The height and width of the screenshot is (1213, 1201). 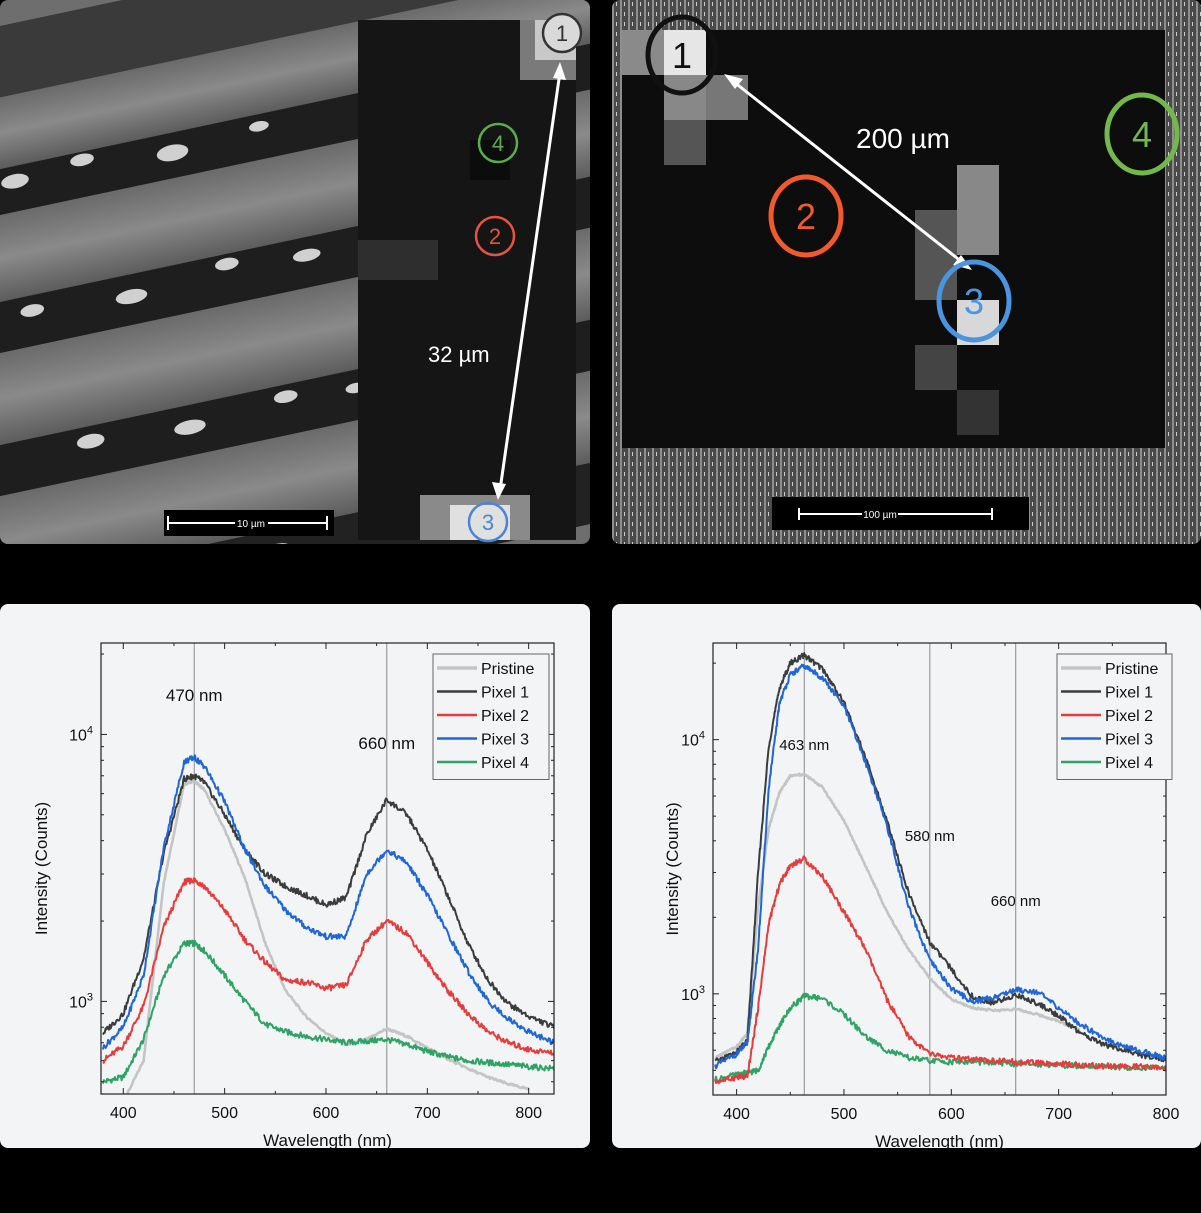 I want to click on distance-arrow, so click(x=529, y=281).